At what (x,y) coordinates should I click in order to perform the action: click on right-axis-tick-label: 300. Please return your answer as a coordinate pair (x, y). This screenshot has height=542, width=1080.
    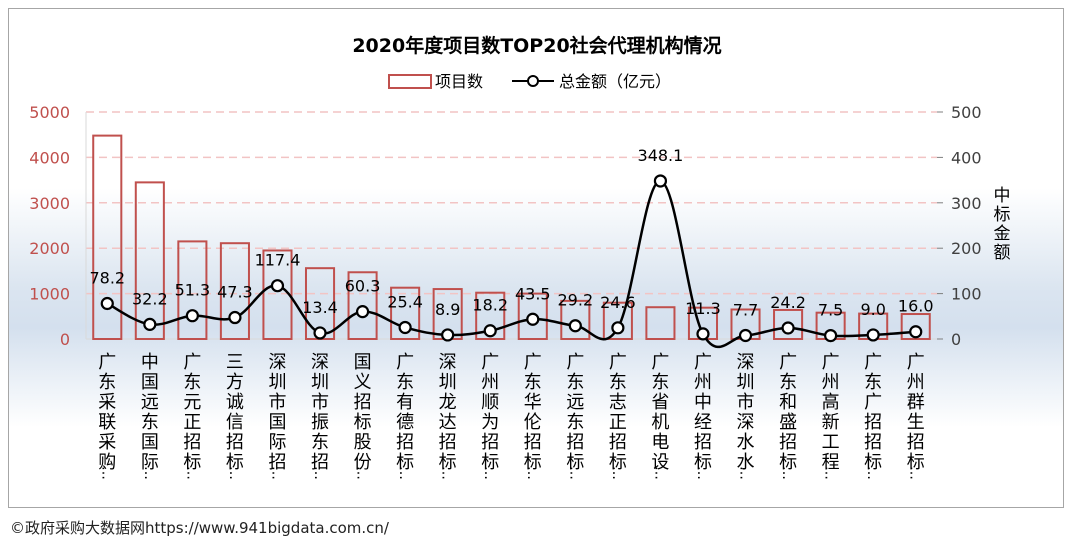
    Looking at the image, I should click on (966, 203).